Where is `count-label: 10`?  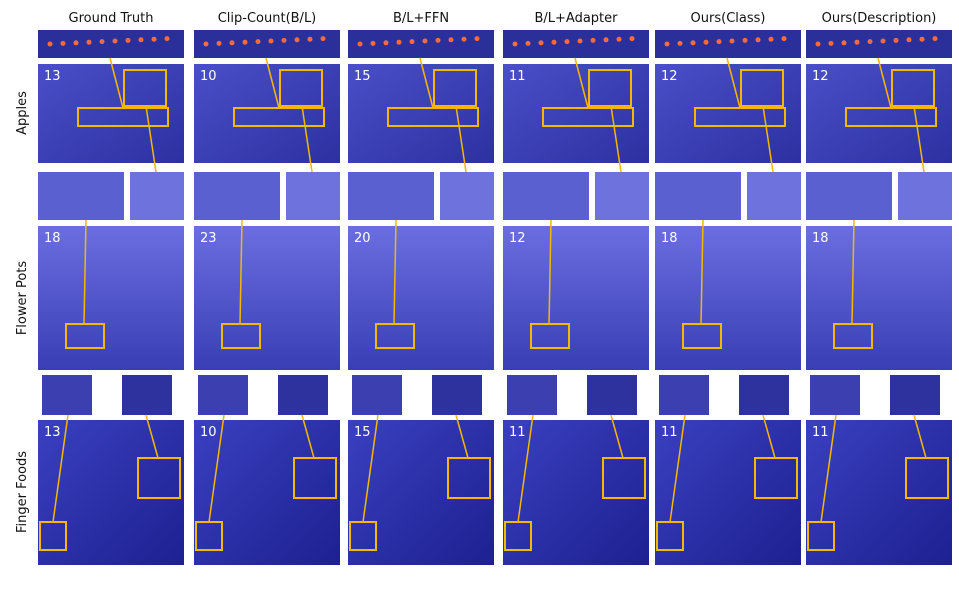
count-label: 10 is located at coordinates (208, 76).